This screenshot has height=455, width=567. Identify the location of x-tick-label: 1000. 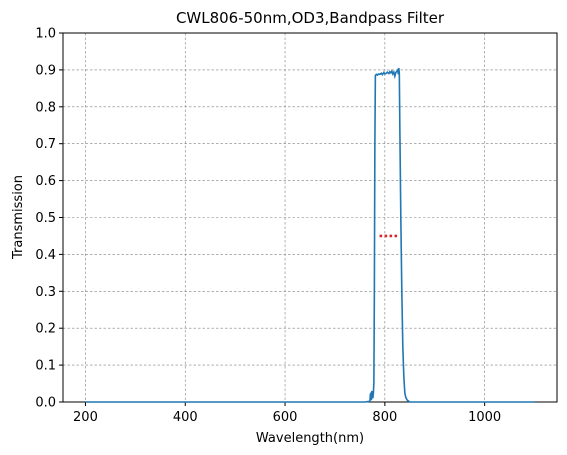
(484, 417).